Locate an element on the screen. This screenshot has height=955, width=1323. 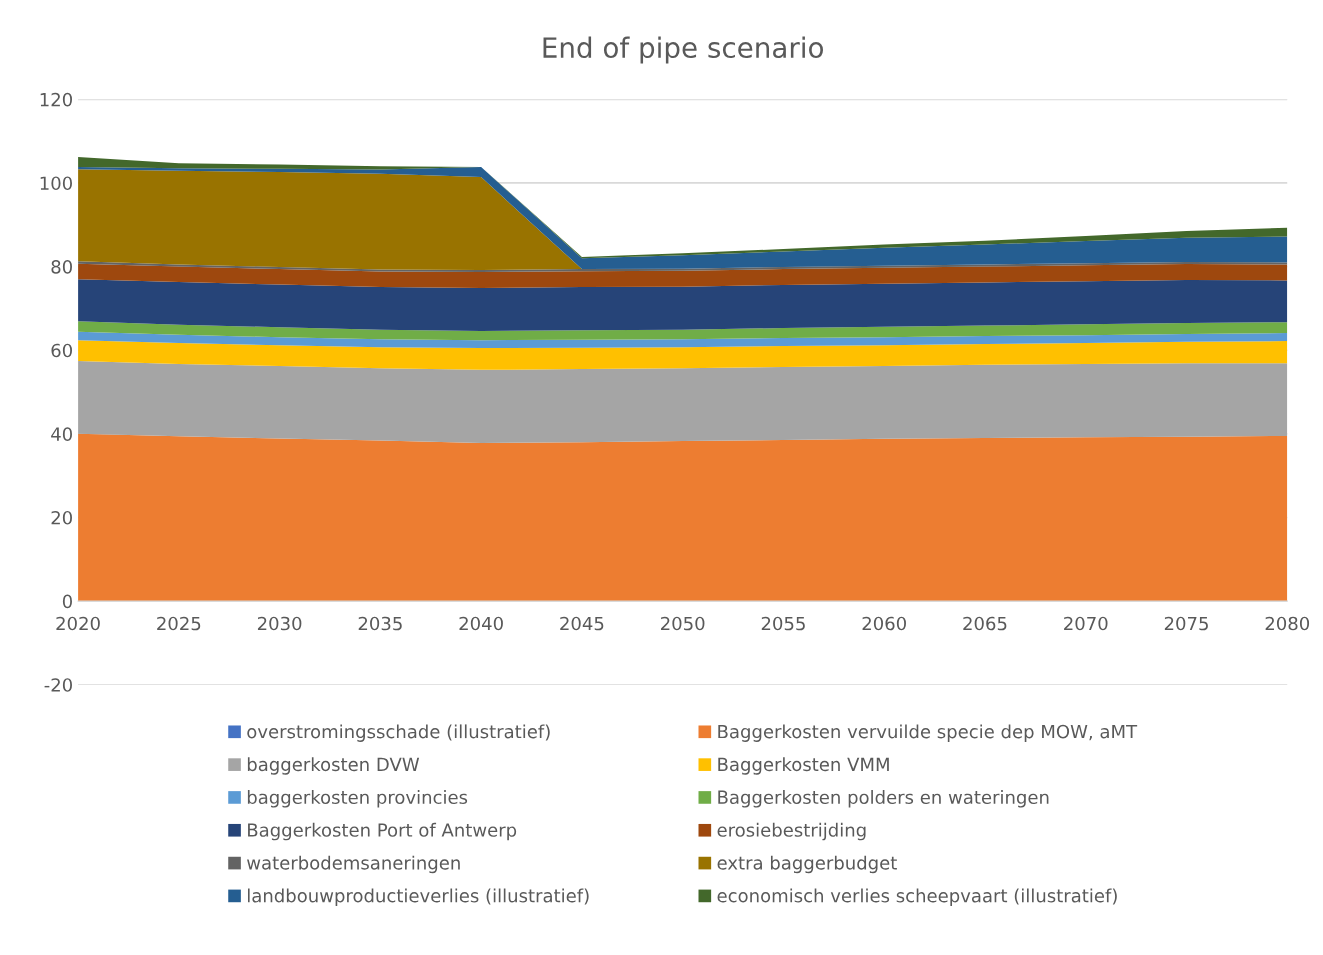
x-tick-label: 2065 is located at coordinates (985, 623).